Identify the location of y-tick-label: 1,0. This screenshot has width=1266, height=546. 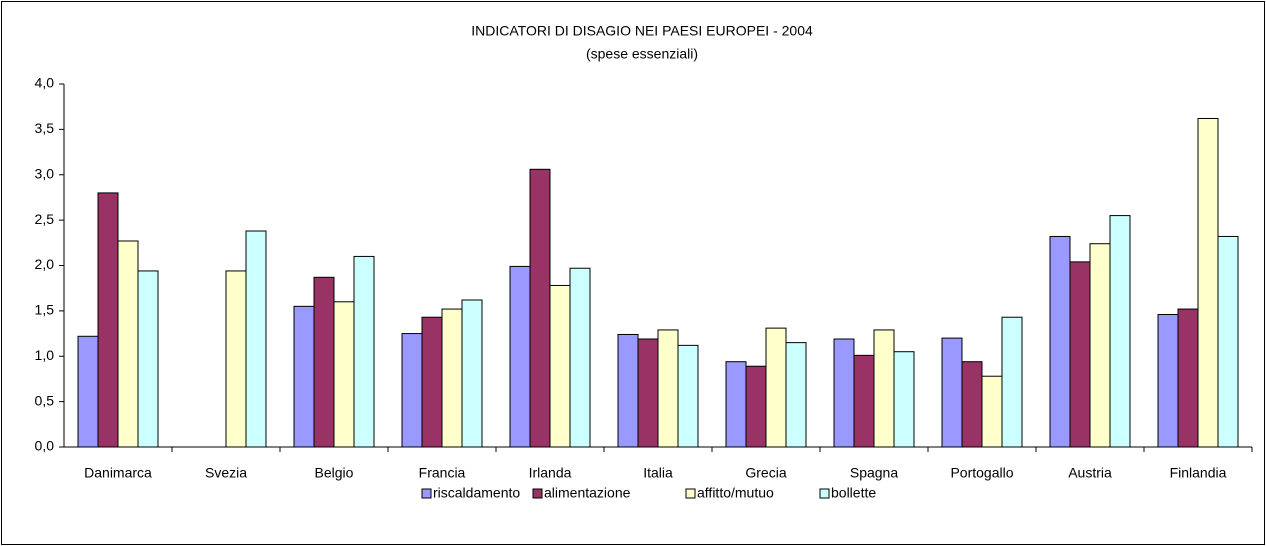
(45, 355).